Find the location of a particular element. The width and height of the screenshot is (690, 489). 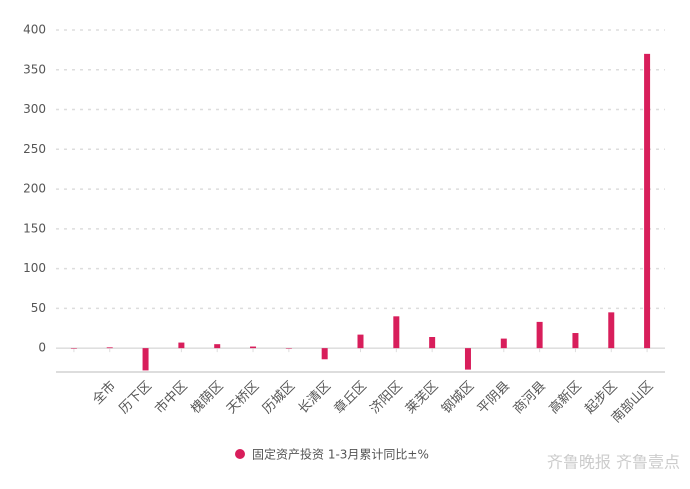

x-tick-label: 槐荫区 is located at coordinates (207, 397).